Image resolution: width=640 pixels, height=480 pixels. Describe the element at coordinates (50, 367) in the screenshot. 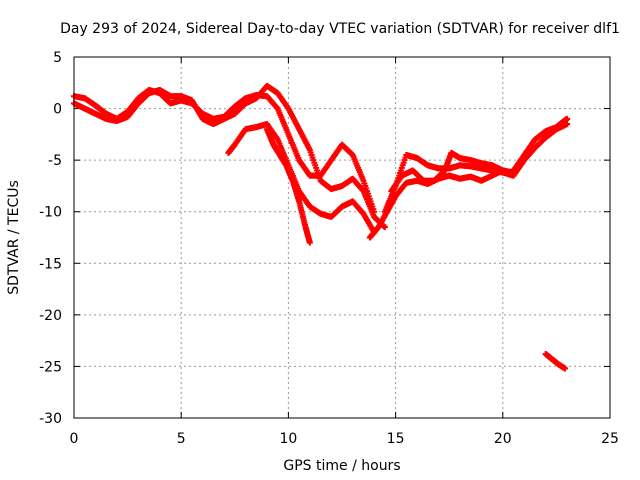

I see `y-tick-label: -25` at that location.